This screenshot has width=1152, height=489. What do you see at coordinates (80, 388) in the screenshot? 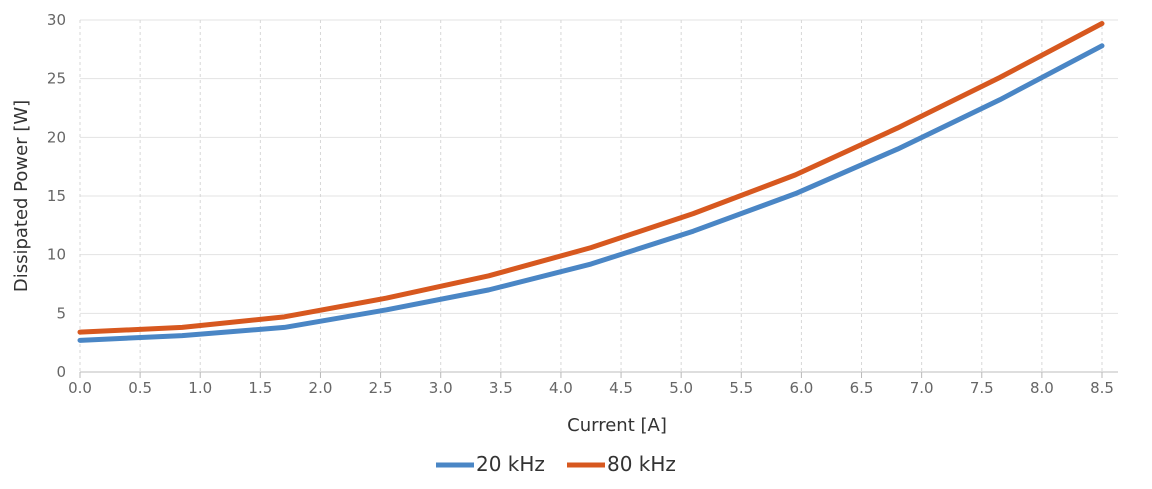
I see `x-tick-label: 0.0` at bounding box center [80, 388].